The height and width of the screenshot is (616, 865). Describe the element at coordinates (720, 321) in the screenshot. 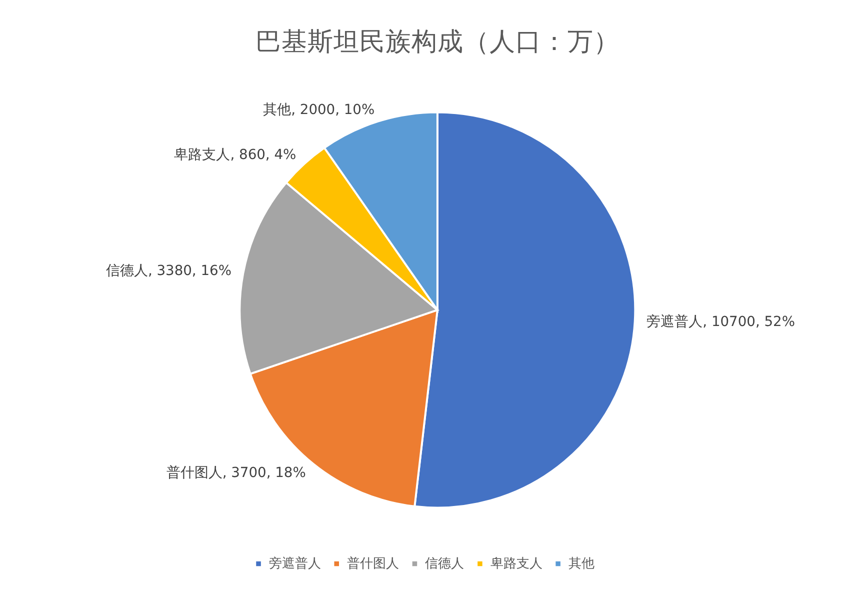

I see `data-label: 旁遮普人, 10700, 52%` at that location.